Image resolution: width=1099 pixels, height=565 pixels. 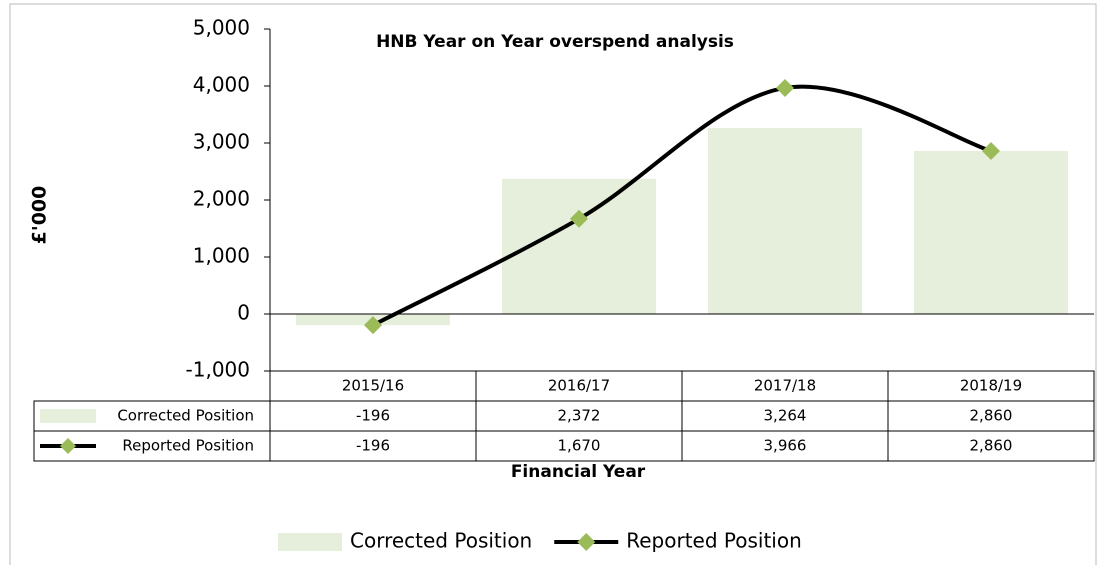 What do you see at coordinates (441, 541) in the screenshot?
I see `legend-label: Corrected Position` at bounding box center [441, 541].